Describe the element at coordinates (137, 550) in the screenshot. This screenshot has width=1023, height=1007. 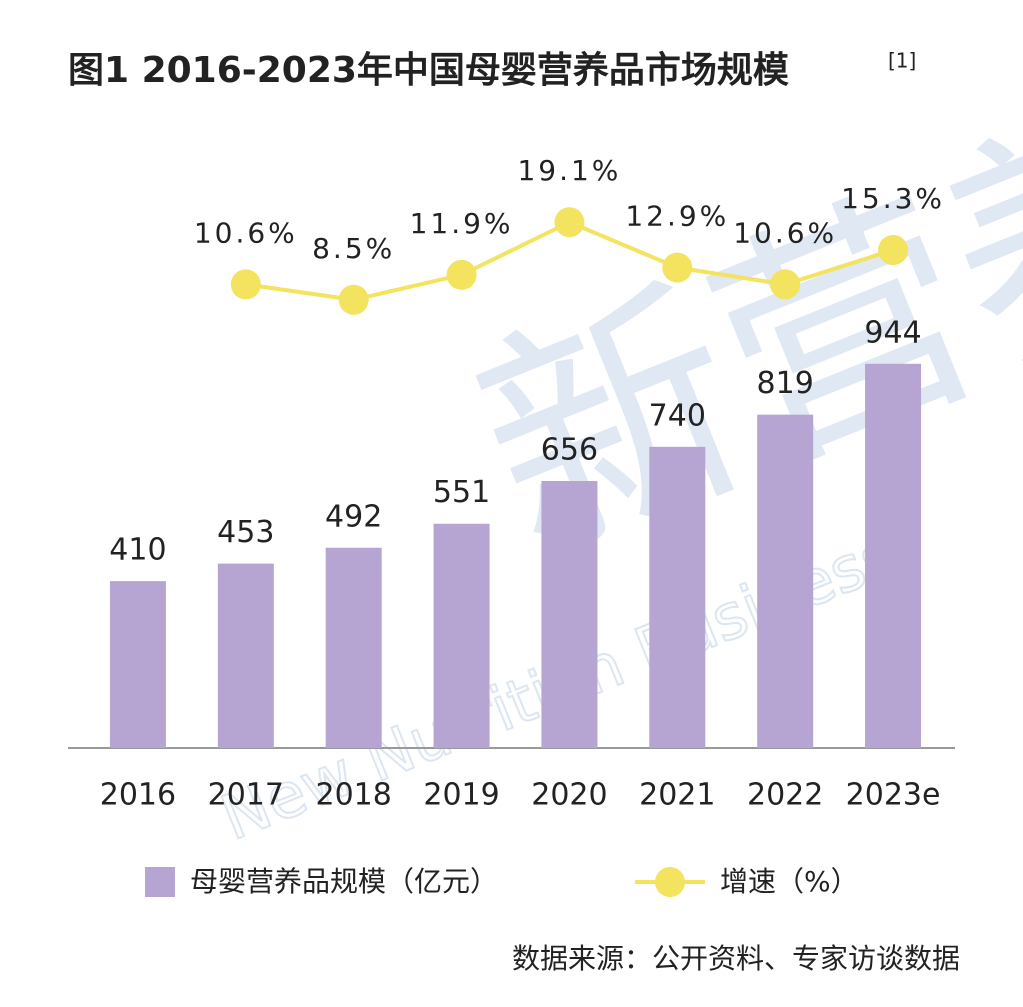
I see `data-label: 410` at that location.